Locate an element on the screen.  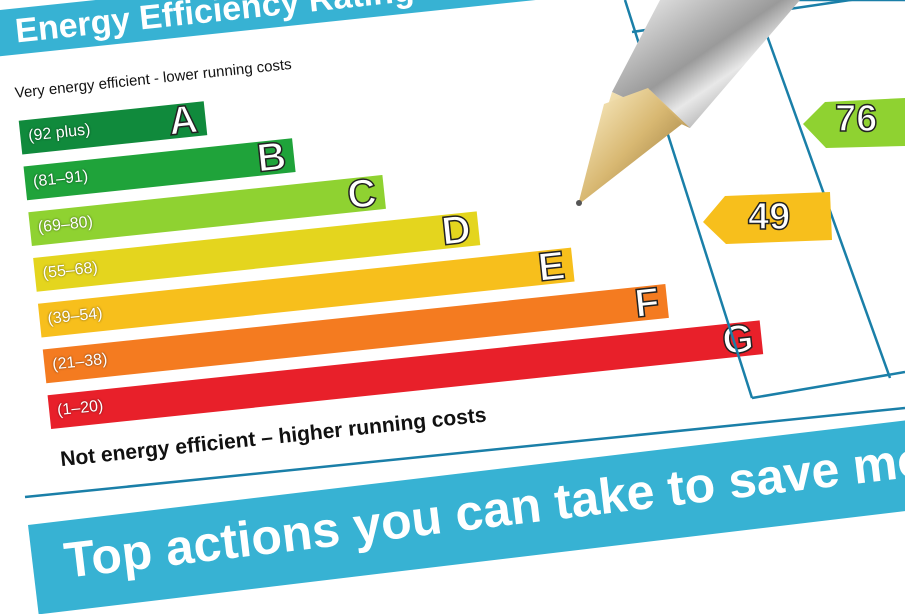
potential-rating-arrow is located at coordinates (854, 123).